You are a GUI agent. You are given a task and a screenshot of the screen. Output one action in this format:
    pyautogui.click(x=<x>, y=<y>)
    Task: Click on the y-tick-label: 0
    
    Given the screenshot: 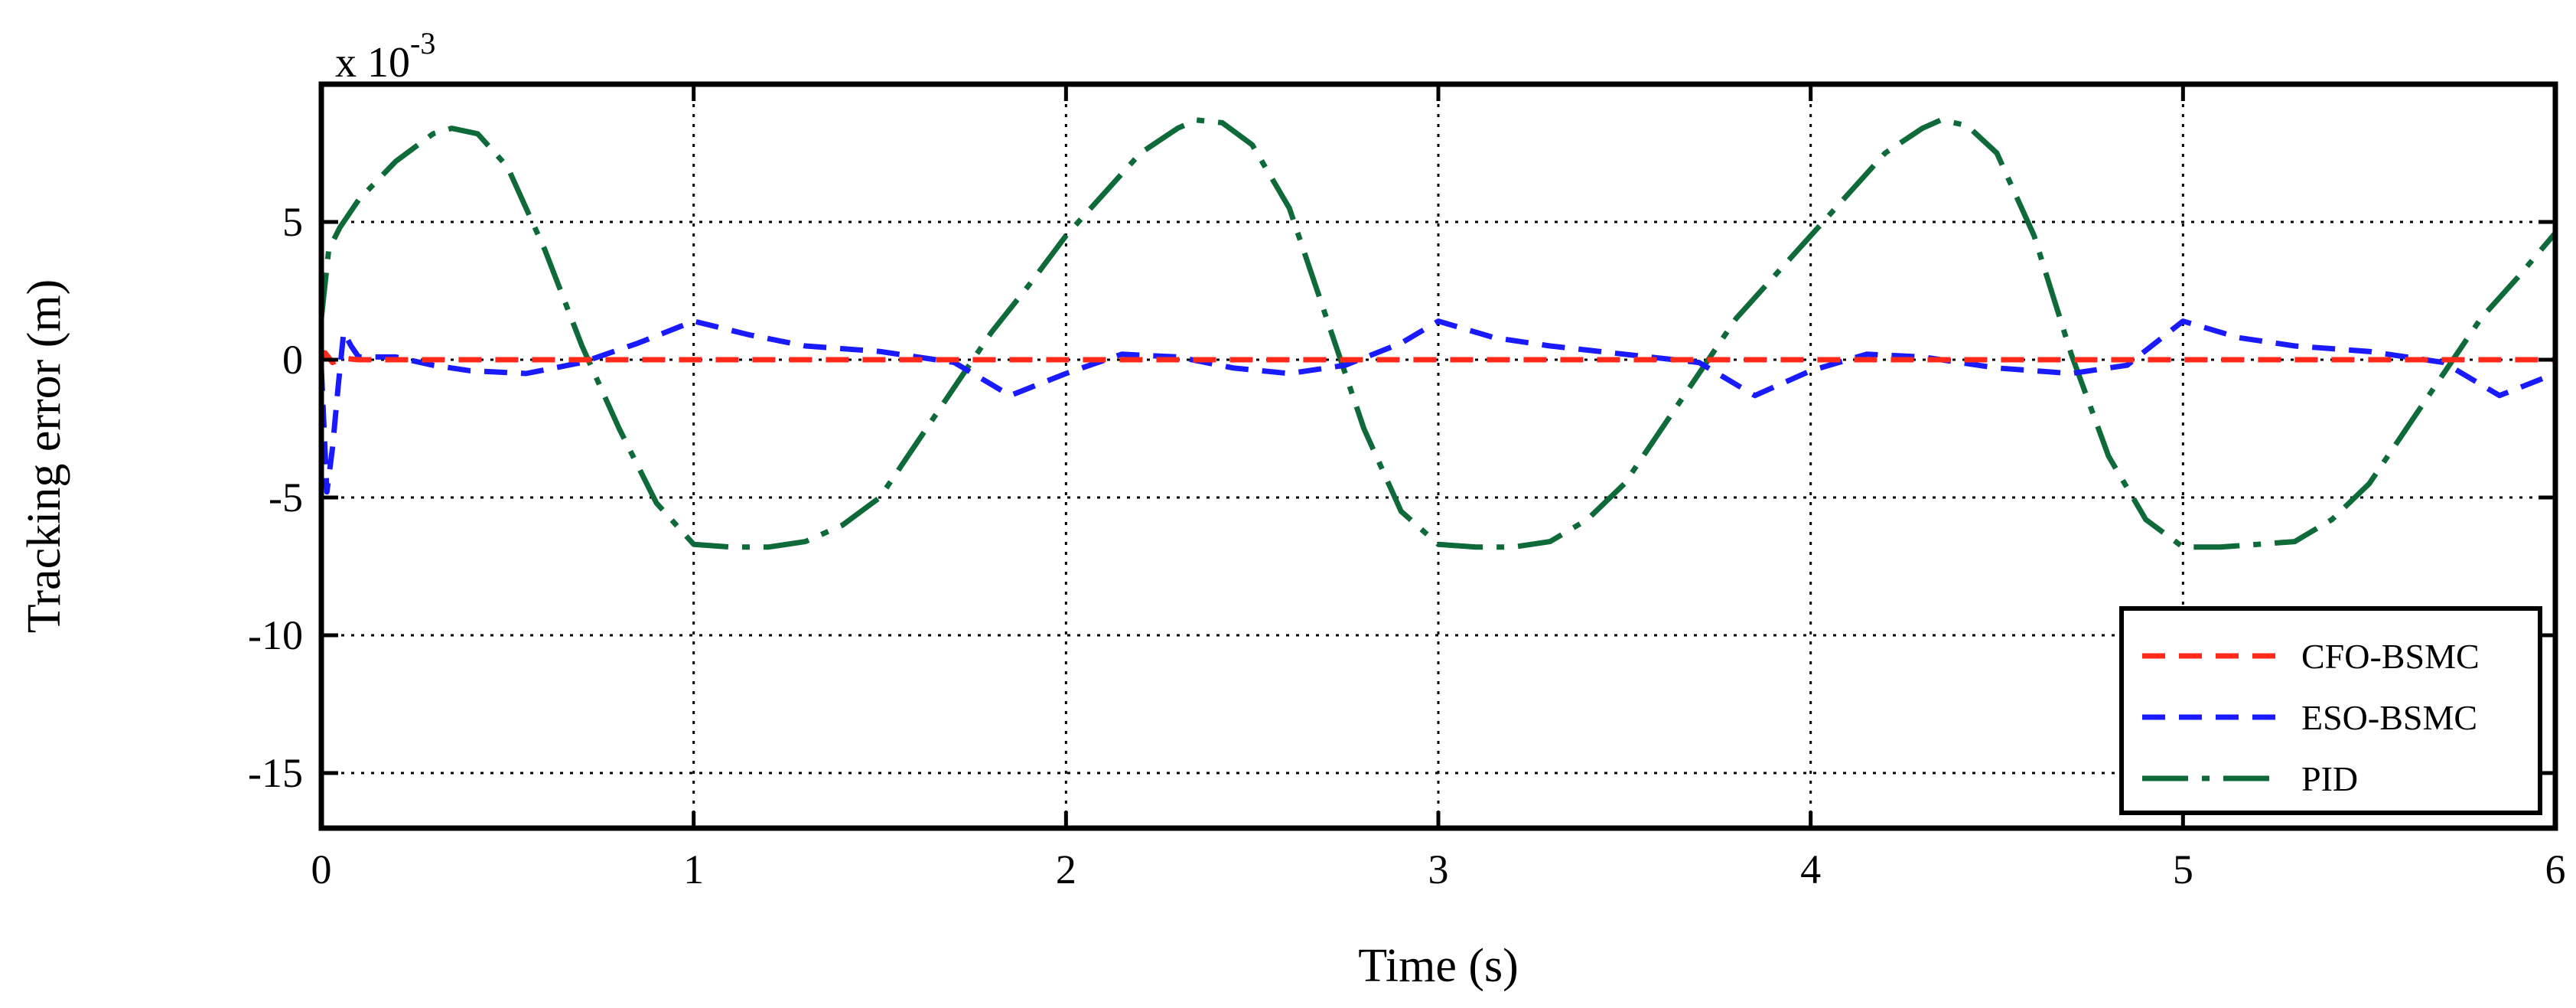 What is the action you would take?
    pyautogui.click(x=293, y=360)
    